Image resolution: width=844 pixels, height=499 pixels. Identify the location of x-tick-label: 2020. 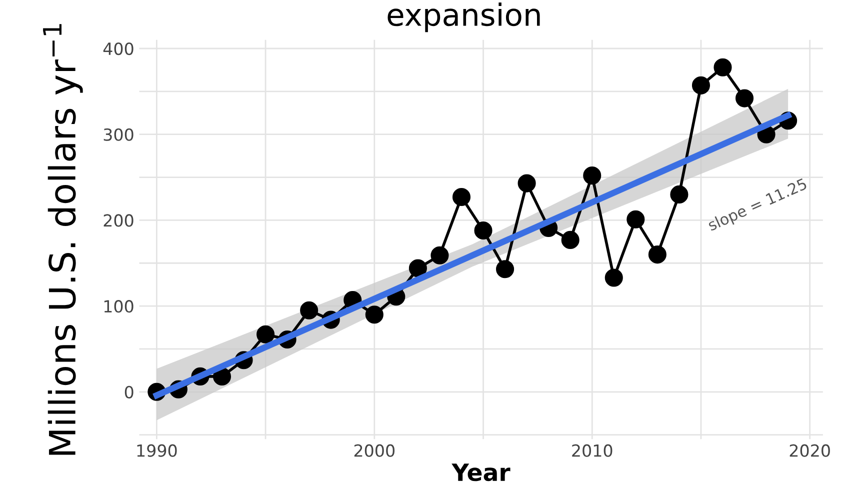
(810, 450).